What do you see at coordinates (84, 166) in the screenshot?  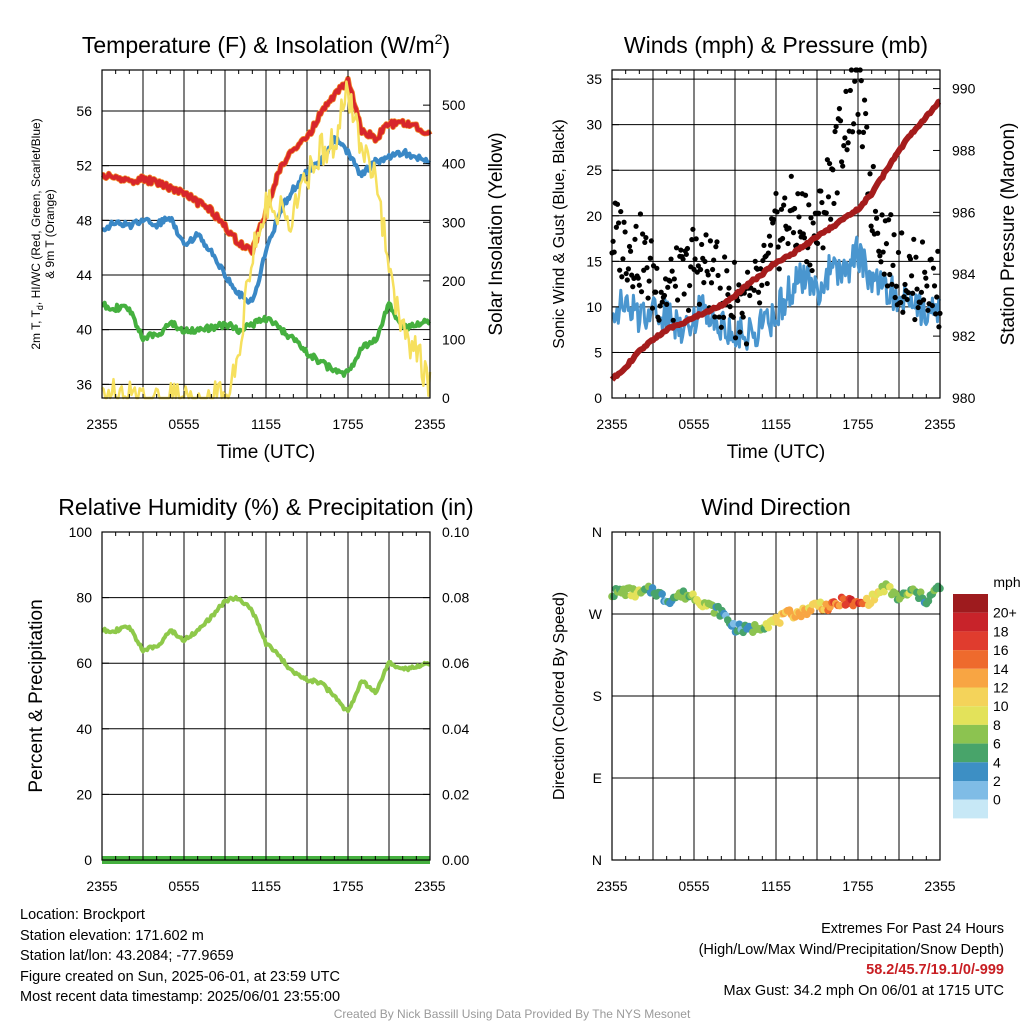 I see `y-tick-label: 52` at bounding box center [84, 166].